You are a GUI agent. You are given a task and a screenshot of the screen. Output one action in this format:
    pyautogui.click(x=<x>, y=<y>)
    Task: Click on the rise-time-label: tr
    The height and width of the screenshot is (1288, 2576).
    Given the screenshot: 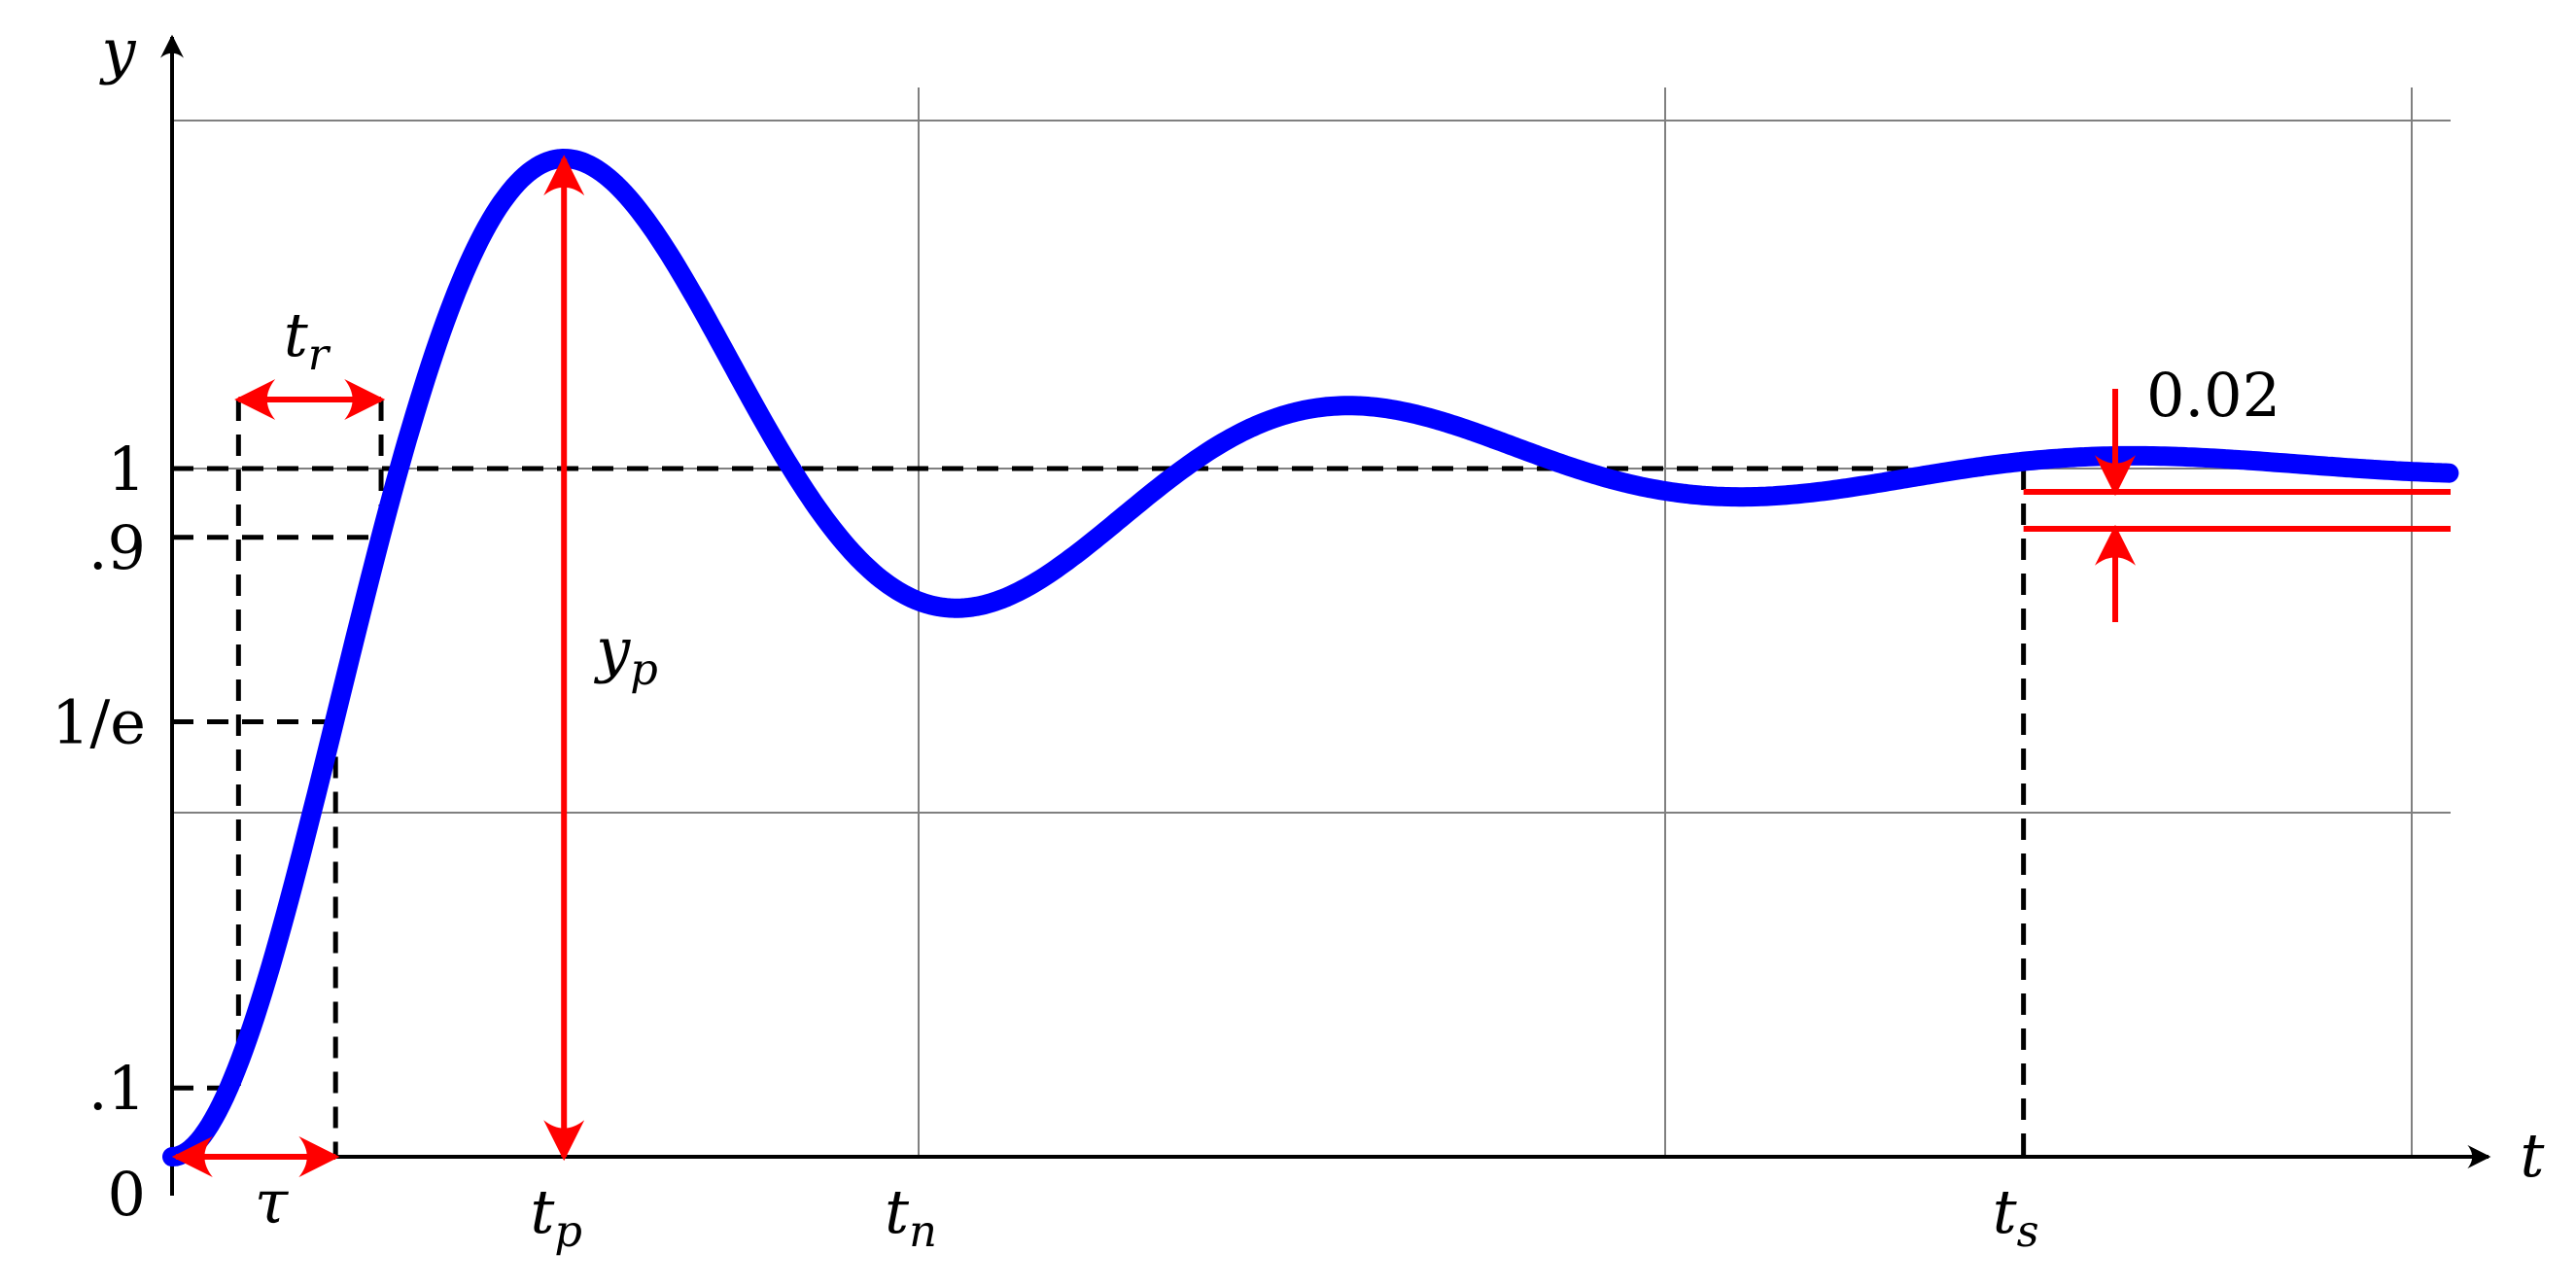 What is the action you would take?
    pyautogui.click(x=307, y=339)
    